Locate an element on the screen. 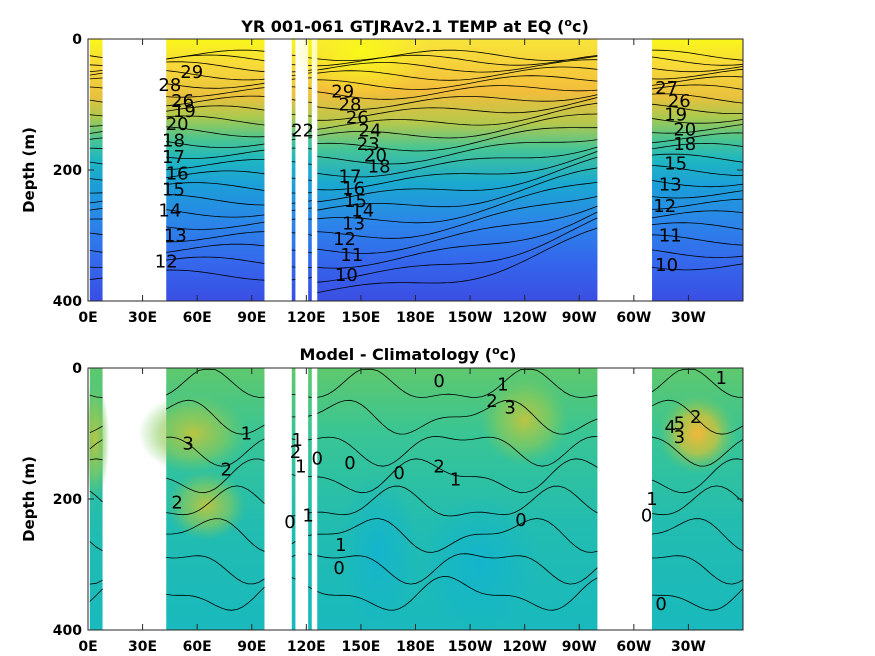 This screenshot has width=875, height=656. panel-bottom-title: Model - Climatology (oc) is located at coordinates (408, 354).